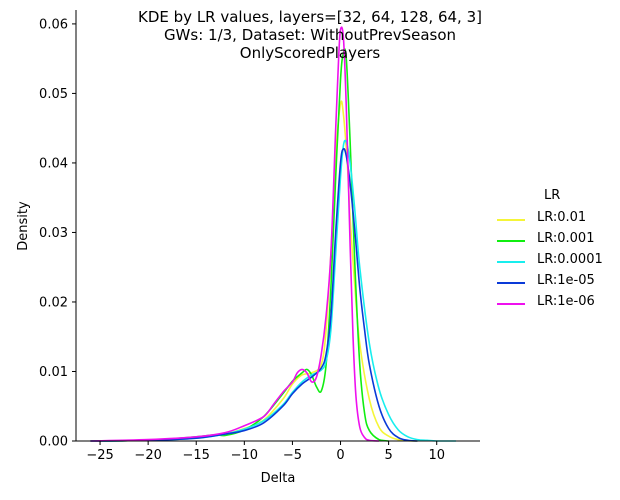  Describe the element at coordinates (147, 455) in the screenshot. I see `x-tick-label: −20` at that location.